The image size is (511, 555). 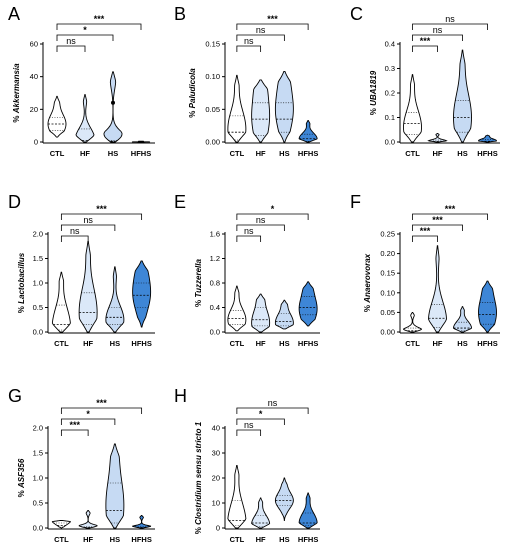 I want to click on y-tick-label: 0.5, so click(x=38, y=307).